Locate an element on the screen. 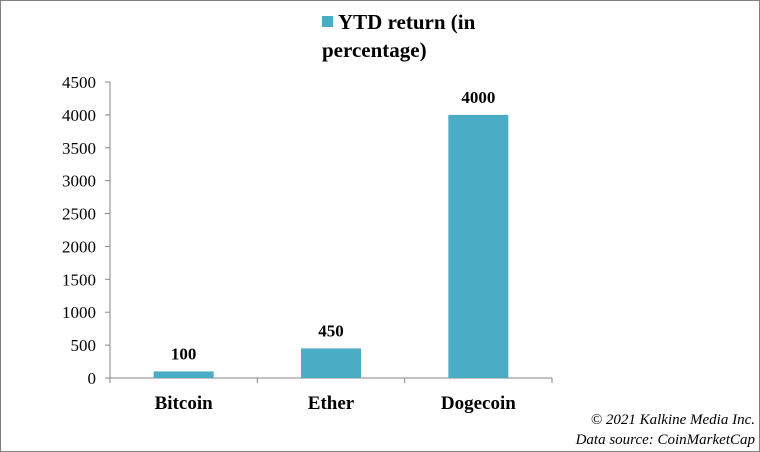 The height and width of the screenshot is (452, 760). y-tick-label: 4500 is located at coordinates (79, 82).